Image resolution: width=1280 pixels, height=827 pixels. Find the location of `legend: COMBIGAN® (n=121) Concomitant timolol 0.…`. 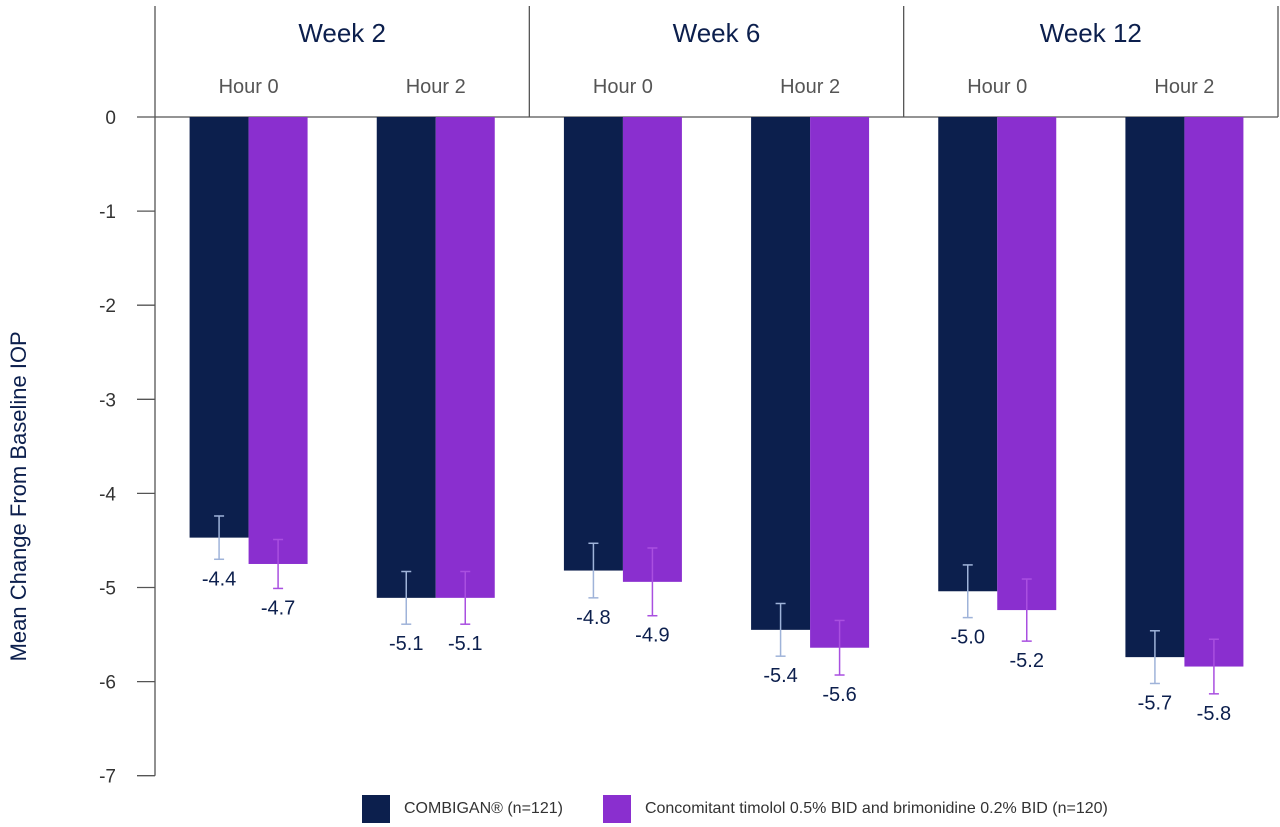

legend: COMBIGAN® (n=121) Concomitant timolol 0.… is located at coordinates (755, 809).